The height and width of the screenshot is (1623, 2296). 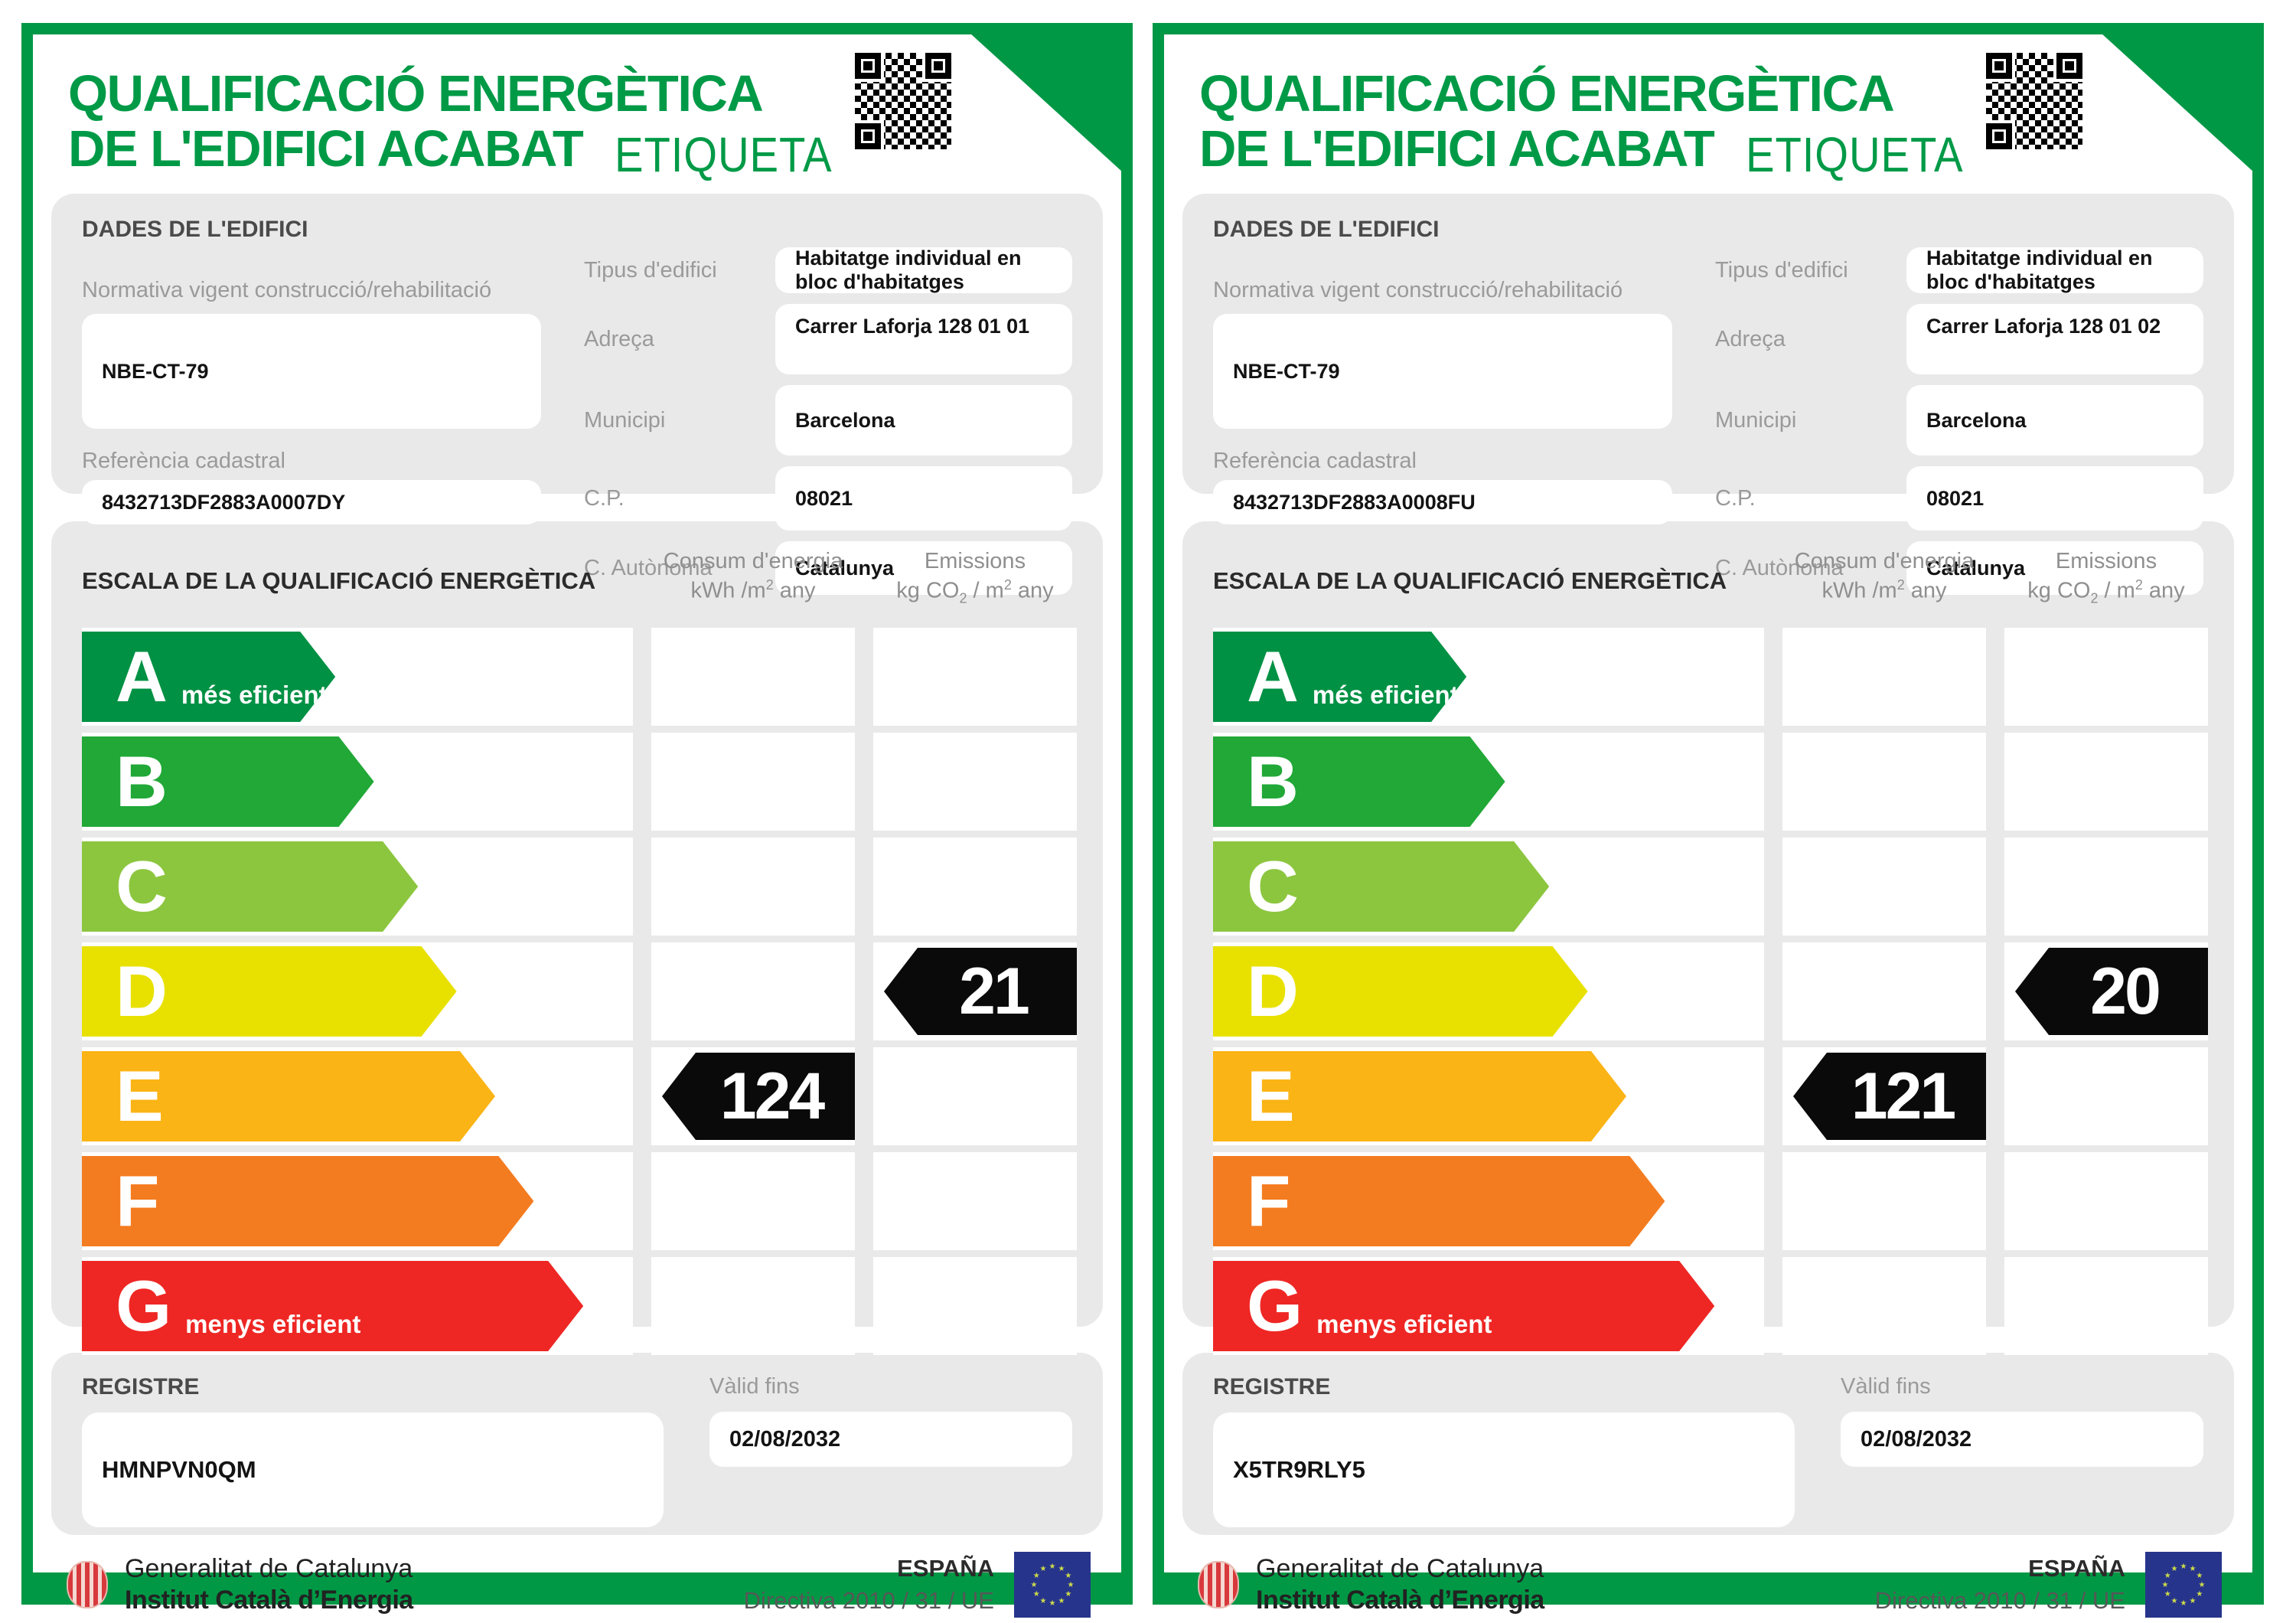 What do you see at coordinates (648, 567) in the screenshot?
I see `autonoma-label: C. Autònoma` at bounding box center [648, 567].